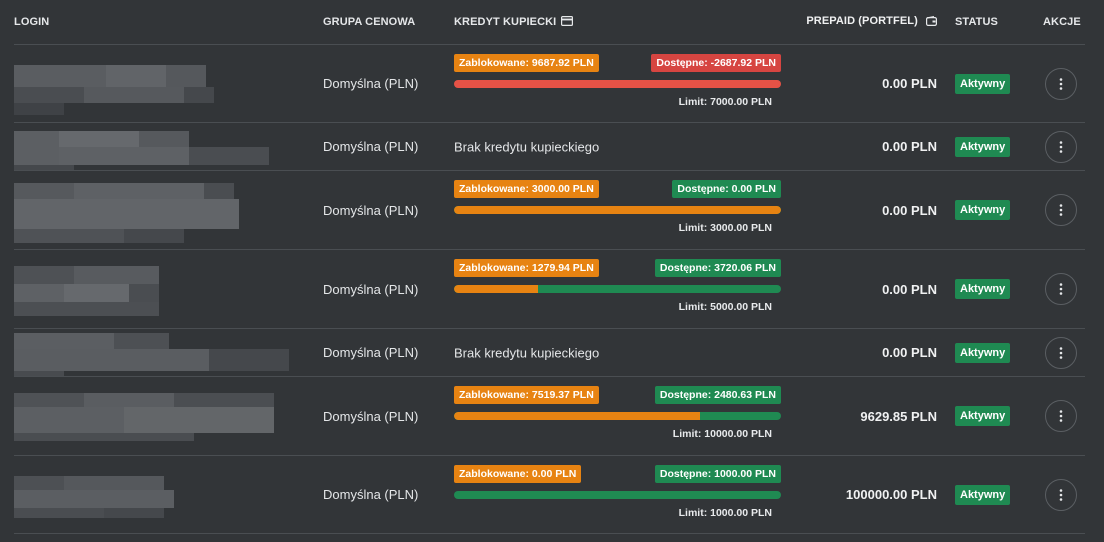  I want to click on credit-limit: Limit: 10000.00 PLN, so click(722, 434).